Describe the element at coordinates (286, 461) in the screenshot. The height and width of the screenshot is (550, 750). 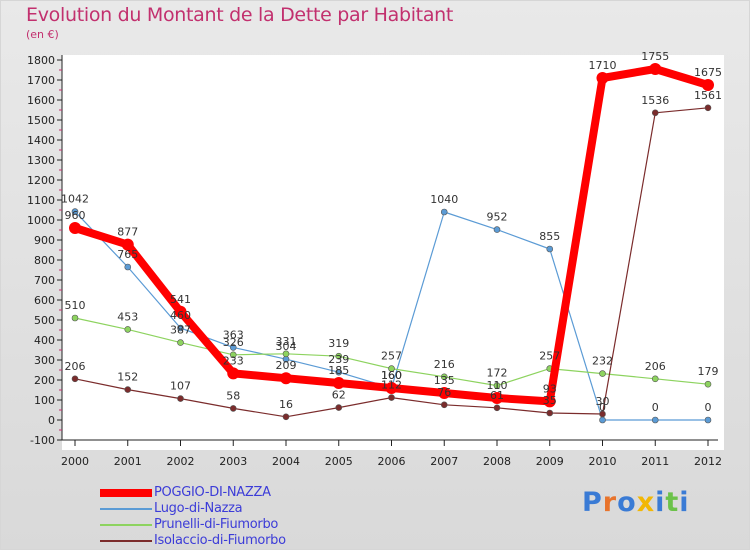
I see `x-tick-label: 2004` at that location.